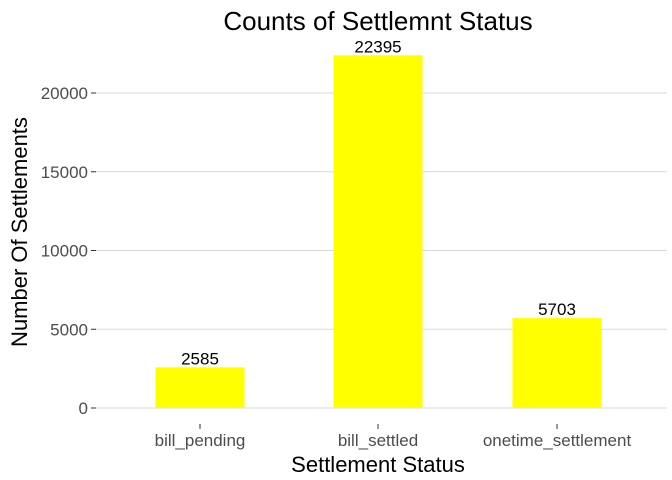 This screenshot has height=480, width=672. Describe the element at coordinates (64, 172) in the screenshot. I see `y-tick-label: 15000` at that location.